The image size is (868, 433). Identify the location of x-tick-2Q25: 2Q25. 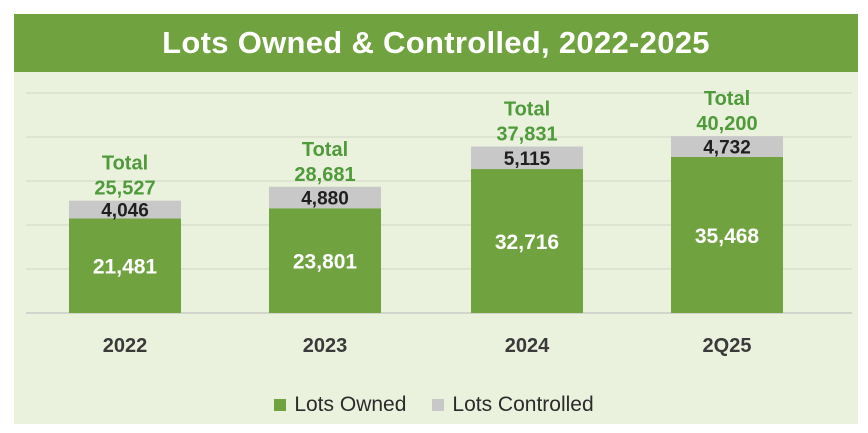
(727, 346).